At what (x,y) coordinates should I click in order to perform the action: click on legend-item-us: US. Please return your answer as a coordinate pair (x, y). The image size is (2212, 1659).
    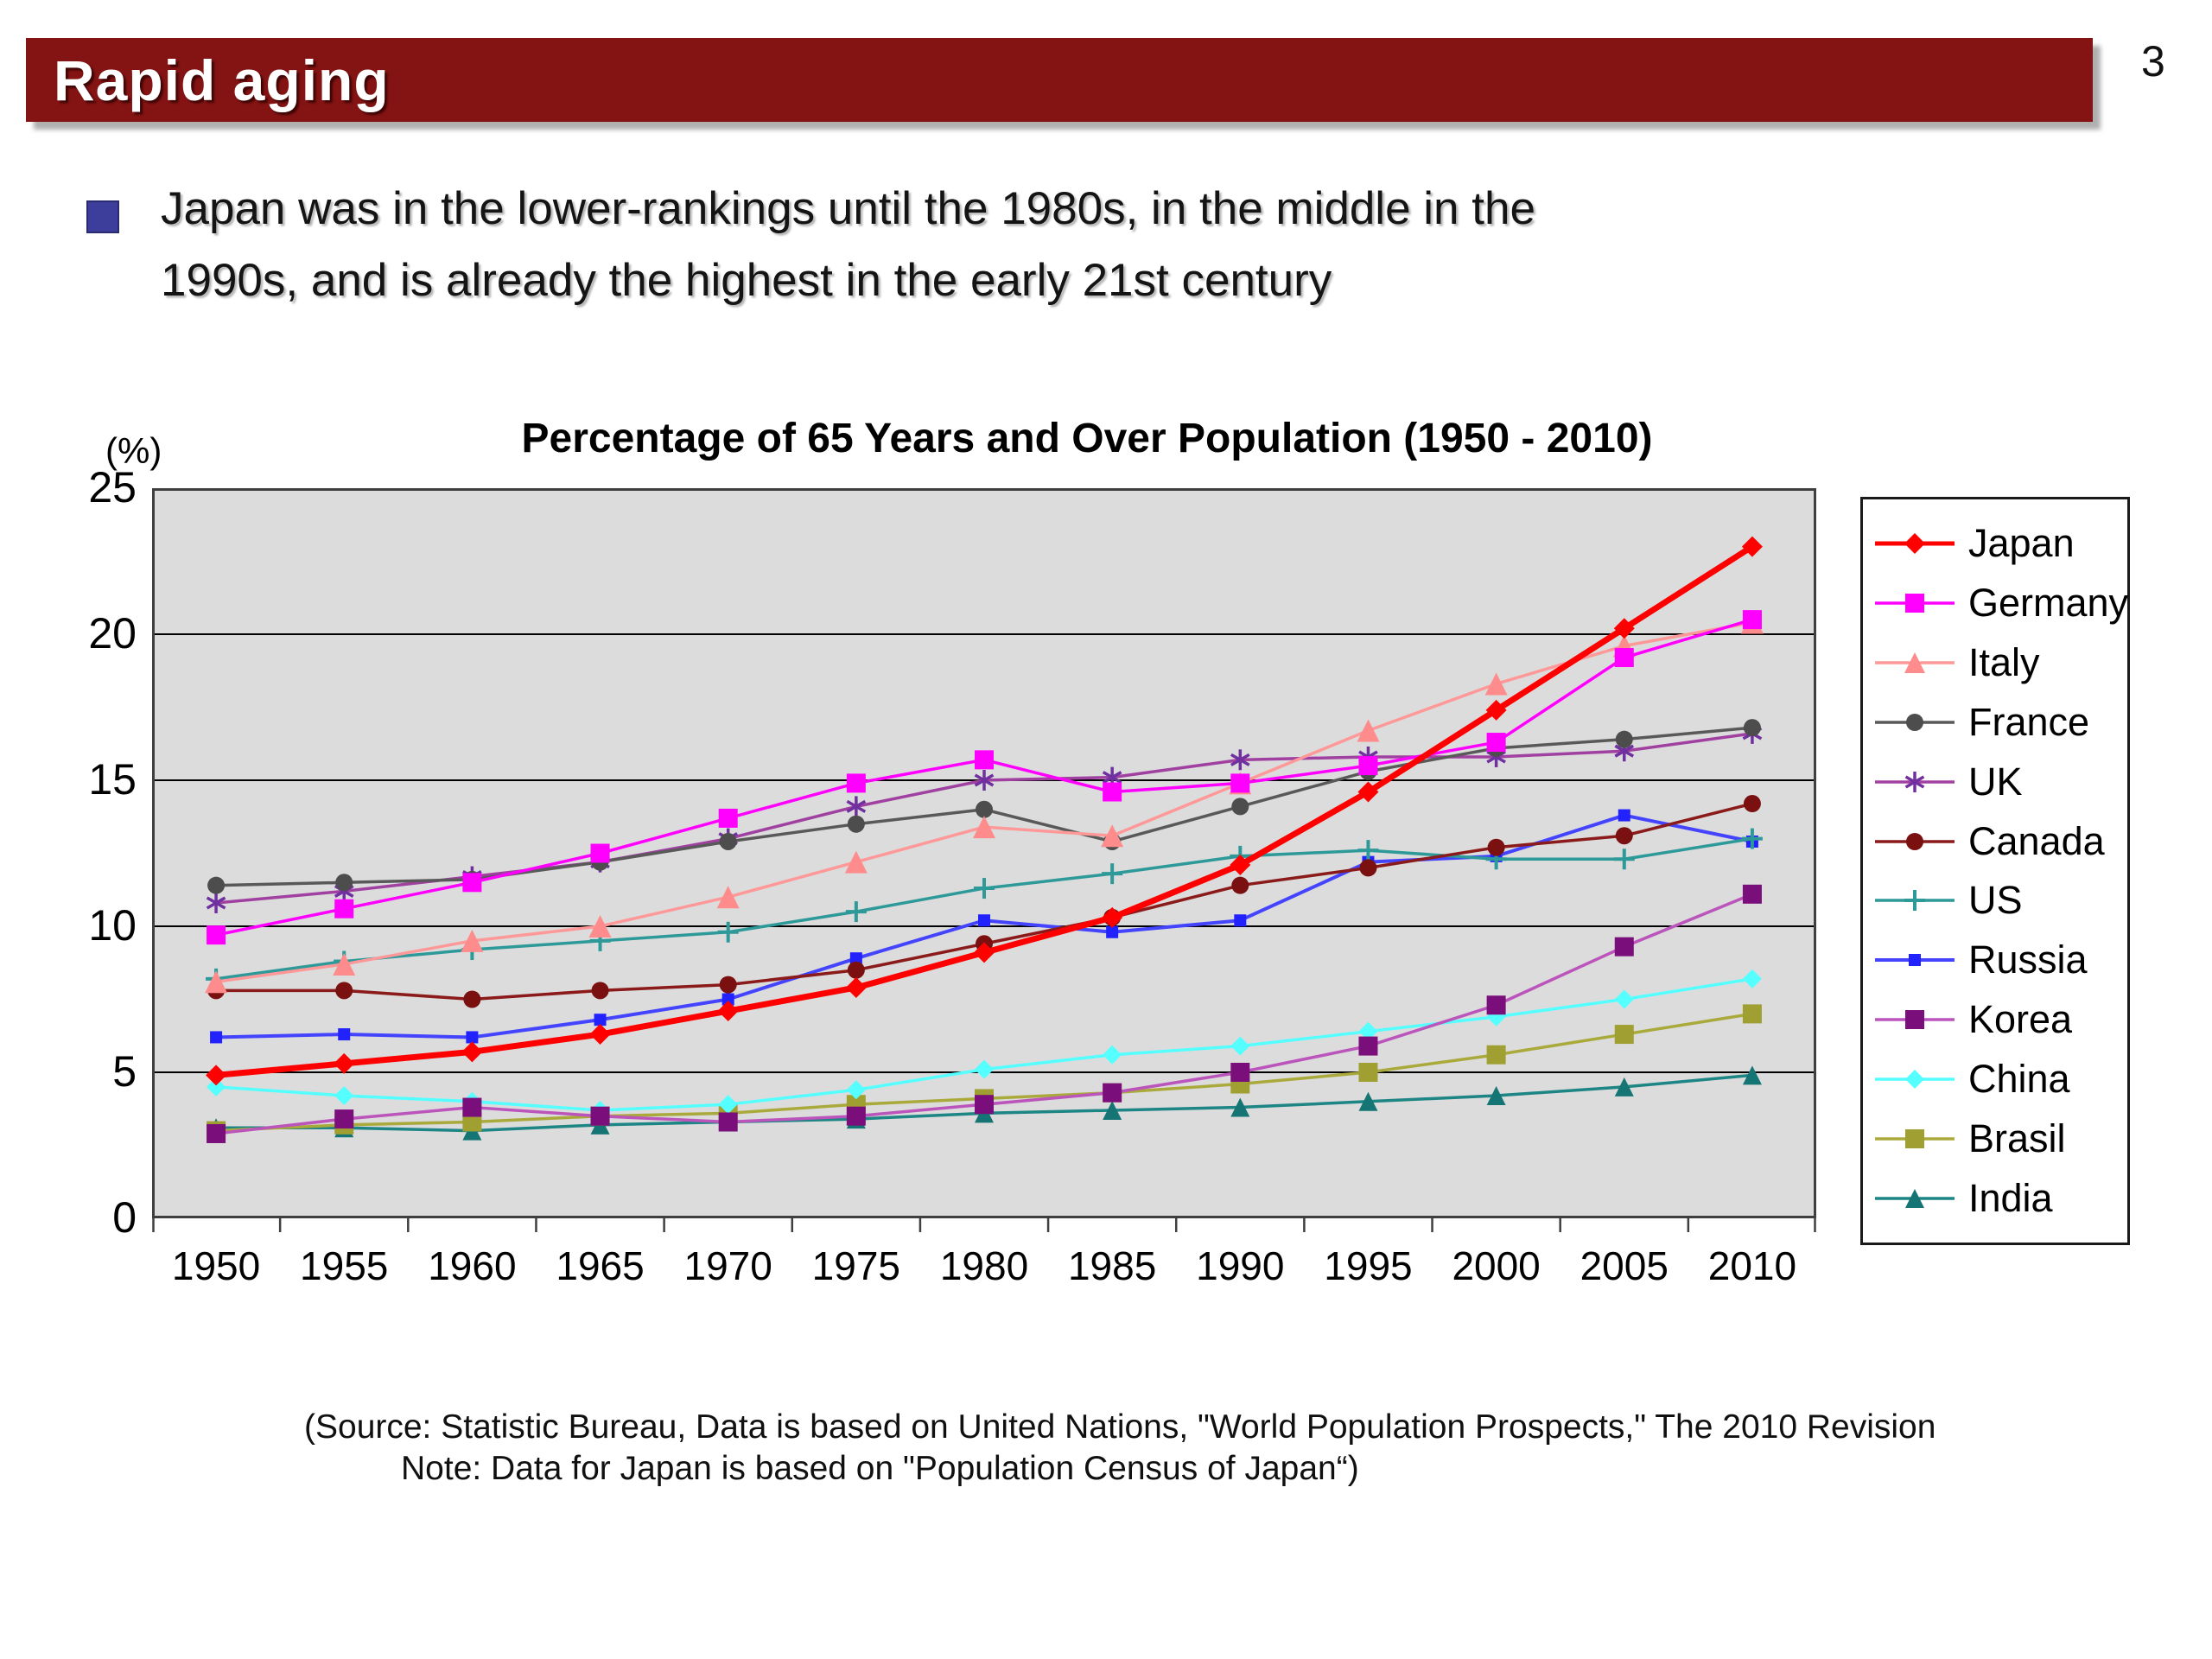
    Looking at the image, I should click on (2000, 901).